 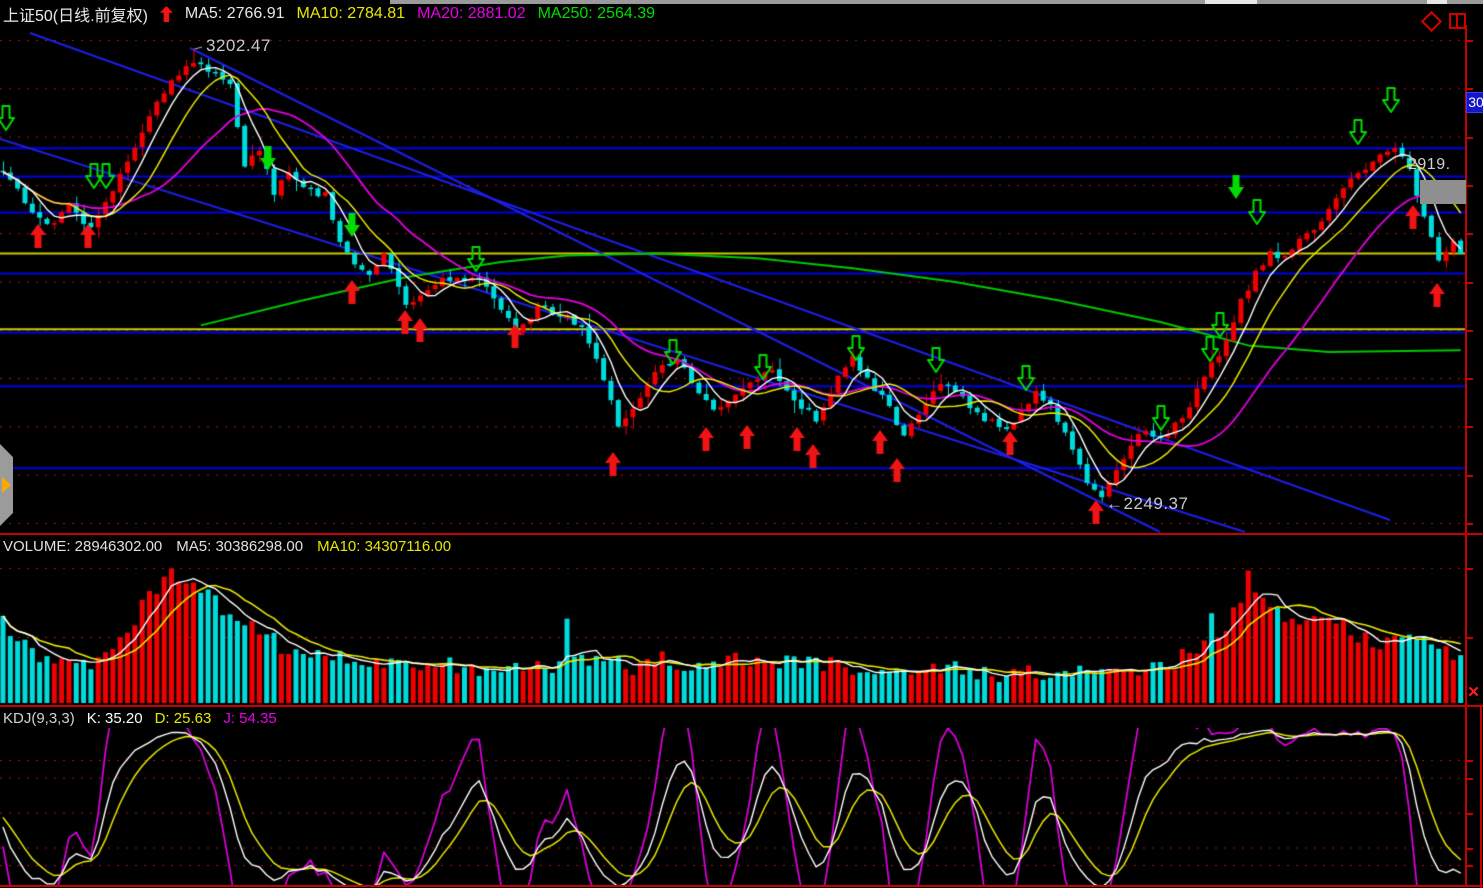 What do you see at coordinates (250, 718) in the screenshot?
I see `kdj-j-value: J: 54.35` at bounding box center [250, 718].